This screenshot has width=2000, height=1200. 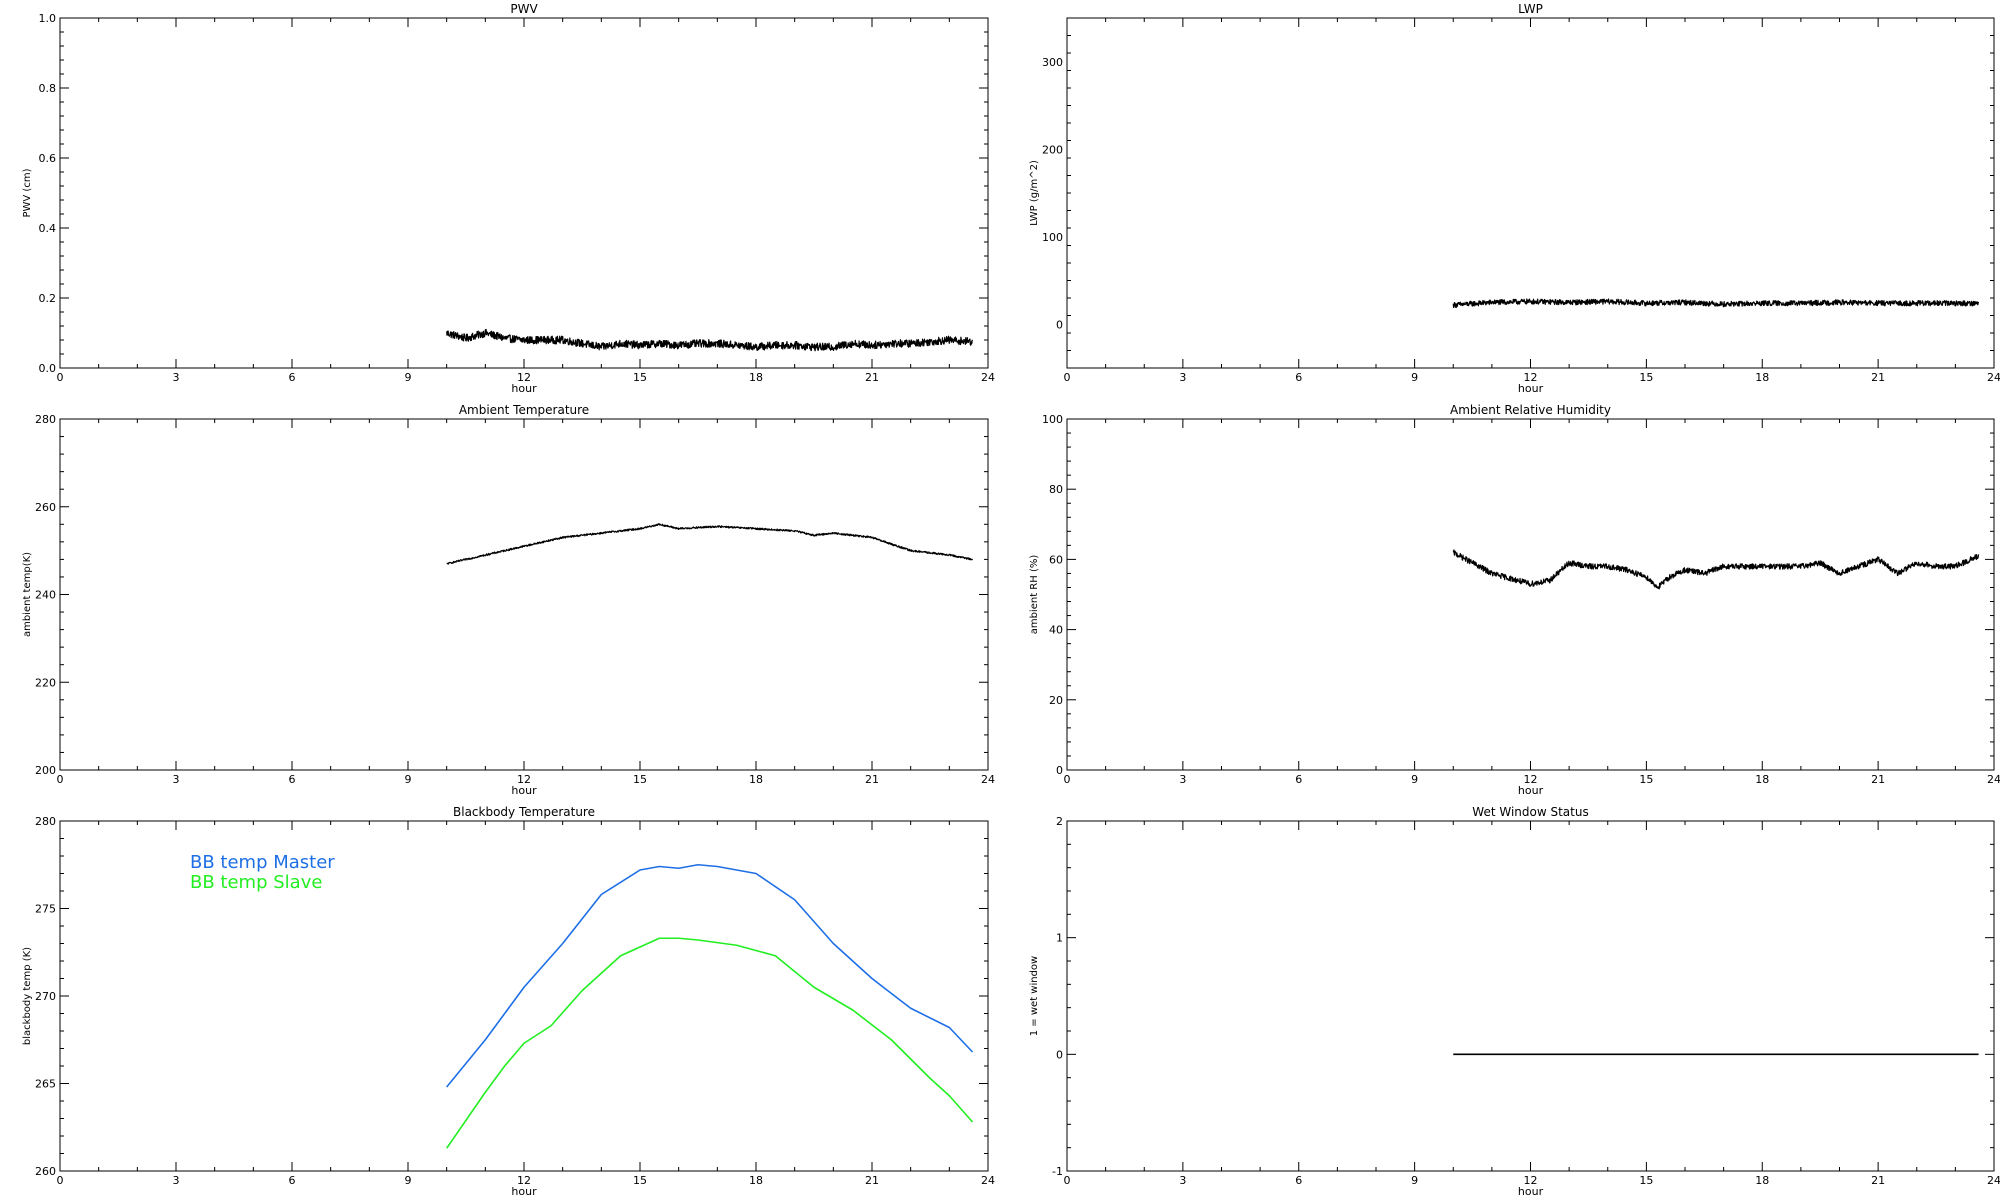 What do you see at coordinates (1056, 700) in the screenshot?
I see `y-tick-label: 20` at bounding box center [1056, 700].